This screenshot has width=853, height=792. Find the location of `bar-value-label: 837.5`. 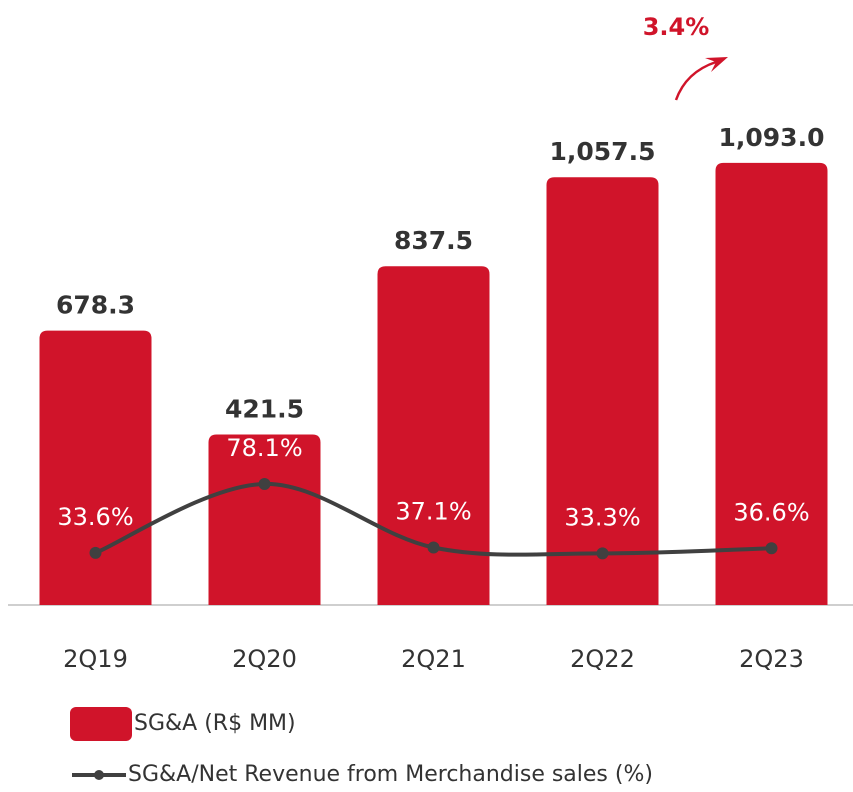

bar-value-label: 837.5 is located at coordinates (433, 240).